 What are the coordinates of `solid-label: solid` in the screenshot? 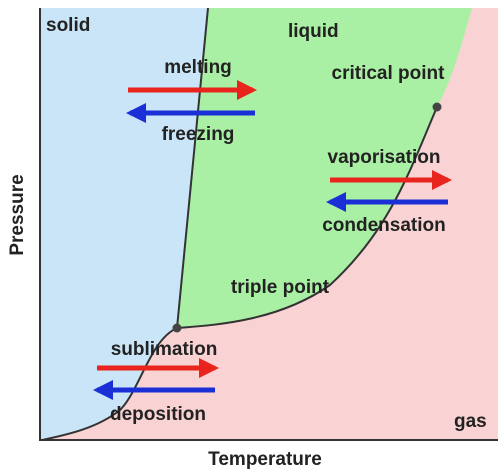 It's located at (68, 25).